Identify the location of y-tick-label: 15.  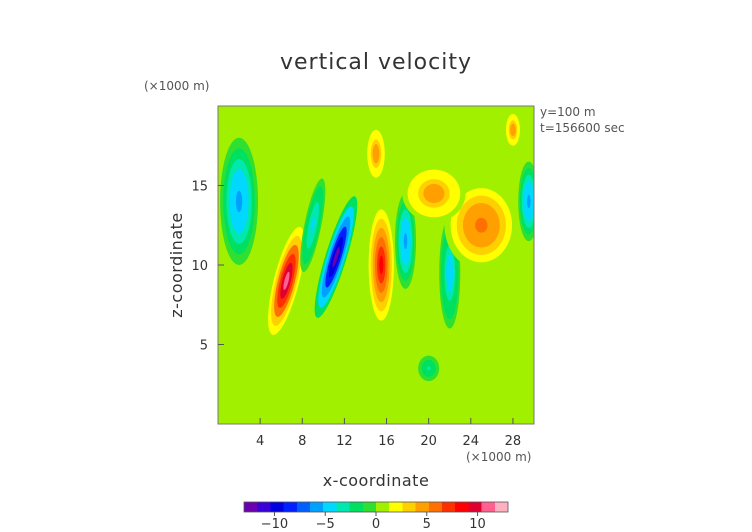
(199, 187).